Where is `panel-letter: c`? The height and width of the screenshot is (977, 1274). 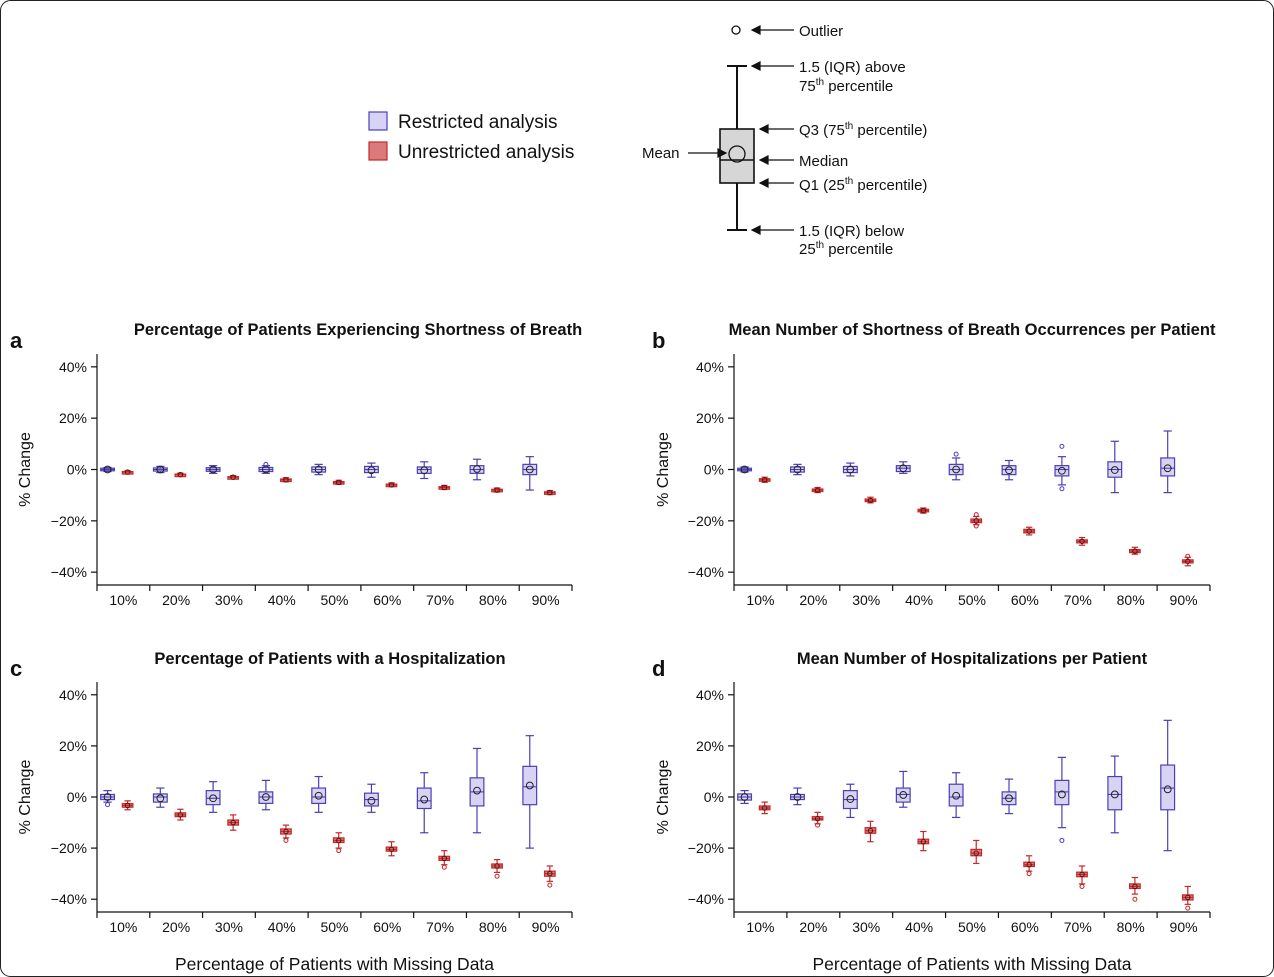 panel-letter: c is located at coordinates (16, 668).